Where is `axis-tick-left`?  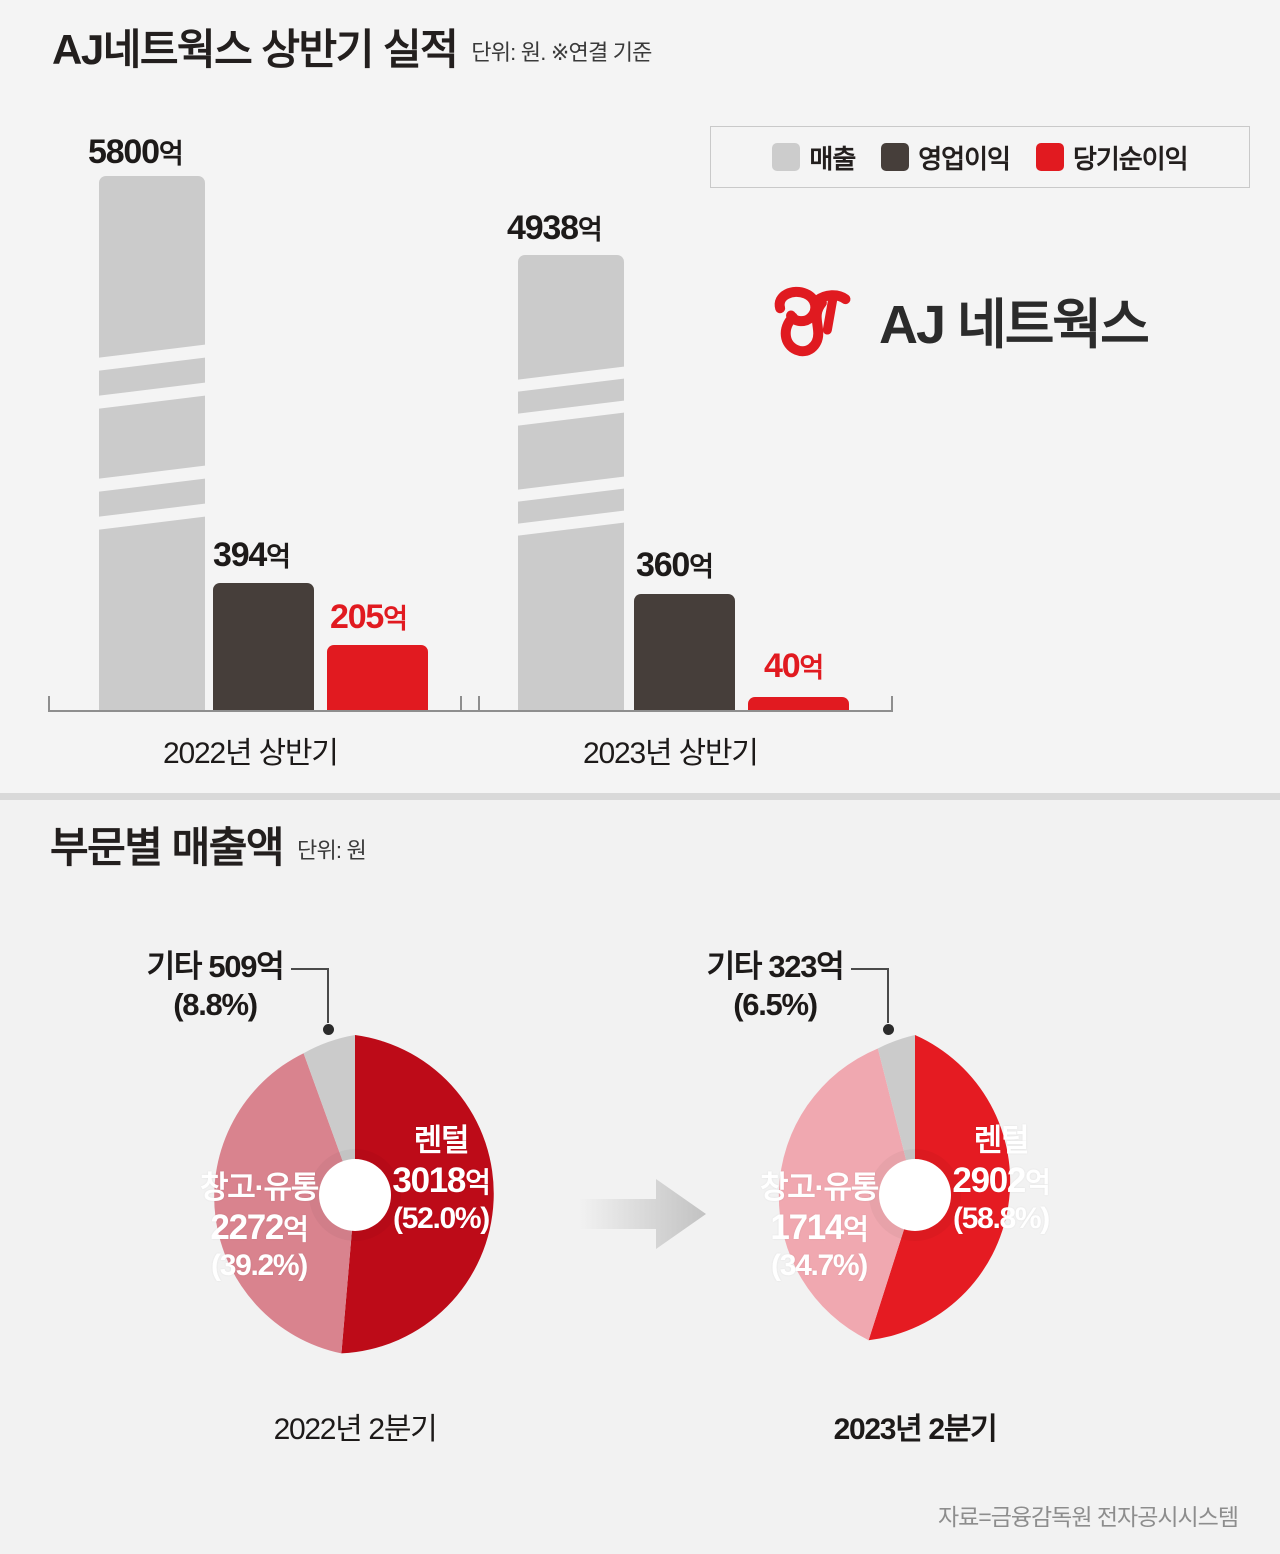 axis-tick-left is located at coordinates (49, 704).